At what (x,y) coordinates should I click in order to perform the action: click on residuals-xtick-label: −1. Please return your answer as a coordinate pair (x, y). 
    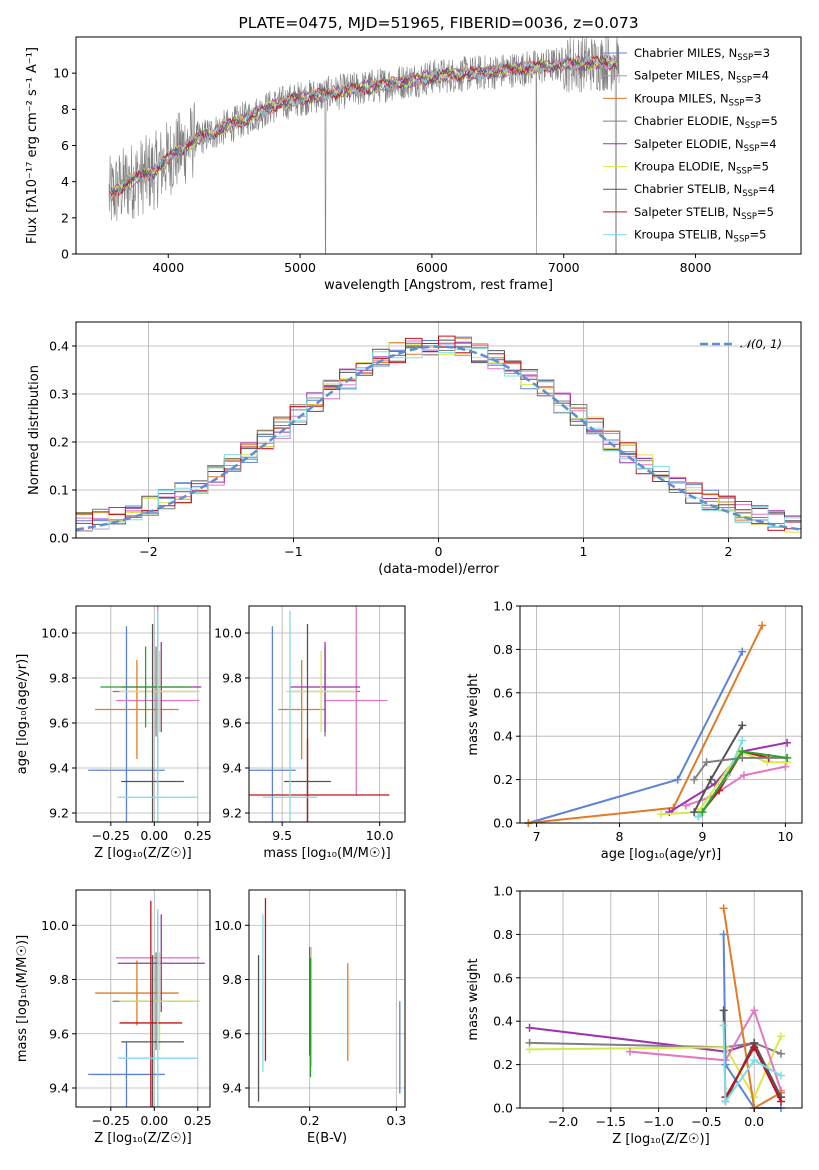
    Looking at the image, I should click on (293, 551).